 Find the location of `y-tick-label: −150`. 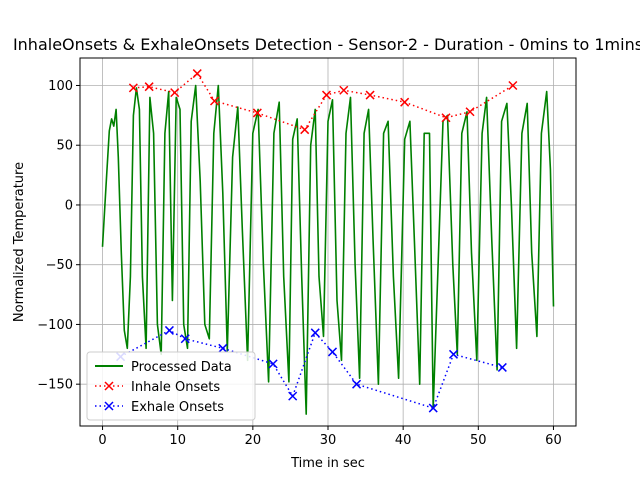

y-tick-label: −150 is located at coordinates (55, 385).